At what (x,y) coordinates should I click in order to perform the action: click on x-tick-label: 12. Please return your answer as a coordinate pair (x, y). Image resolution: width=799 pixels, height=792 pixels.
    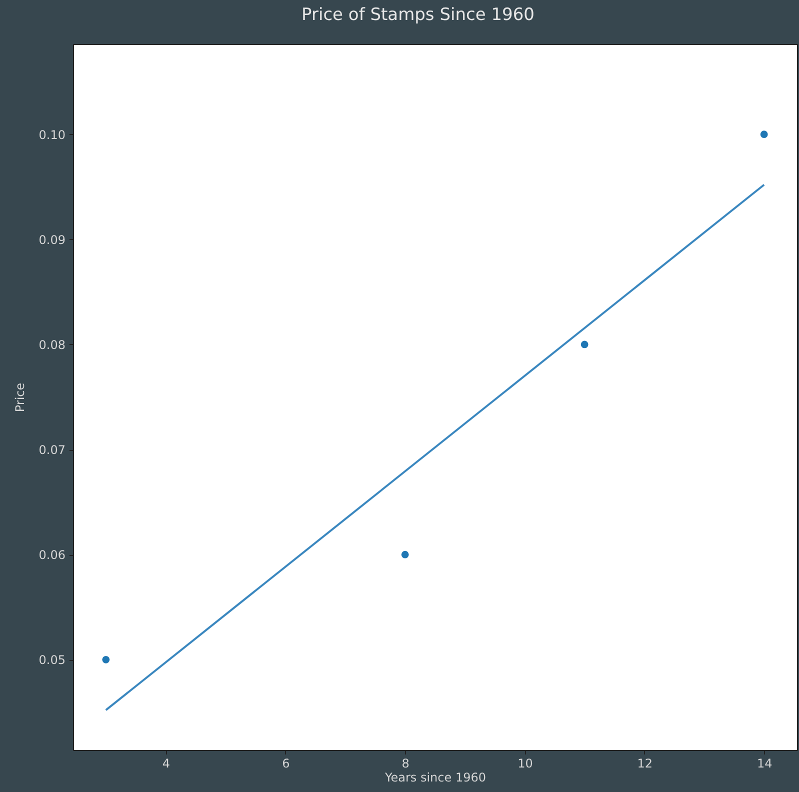
    Looking at the image, I should click on (645, 763).